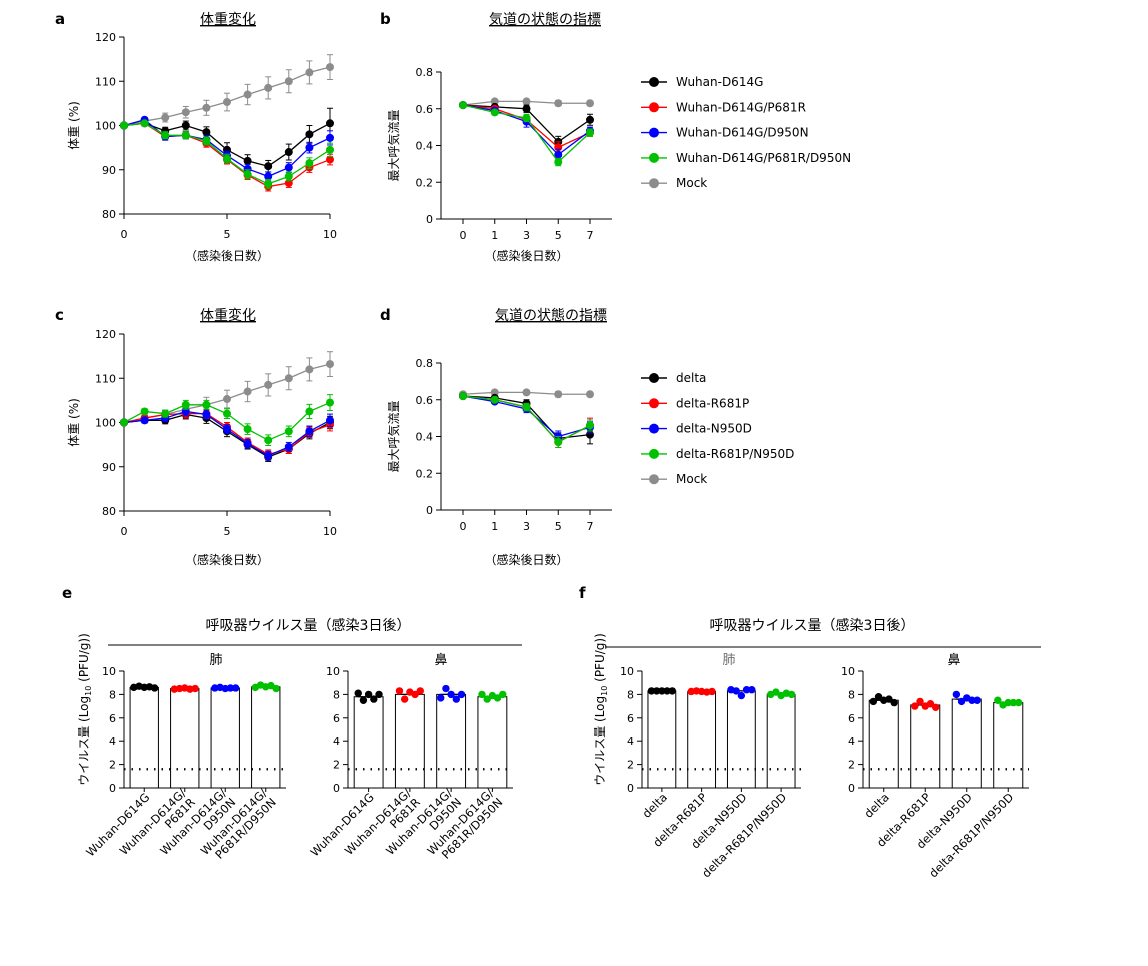  I want to click on y-tick-label: 90, so click(109, 170).